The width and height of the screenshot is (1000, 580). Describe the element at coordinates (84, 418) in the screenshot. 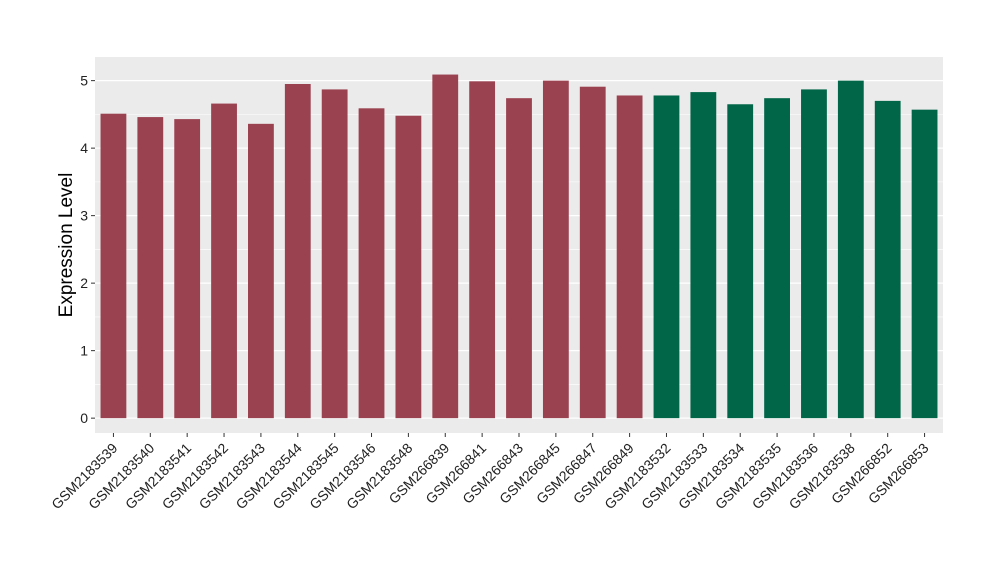

I see `y-tick-label: 0` at that location.